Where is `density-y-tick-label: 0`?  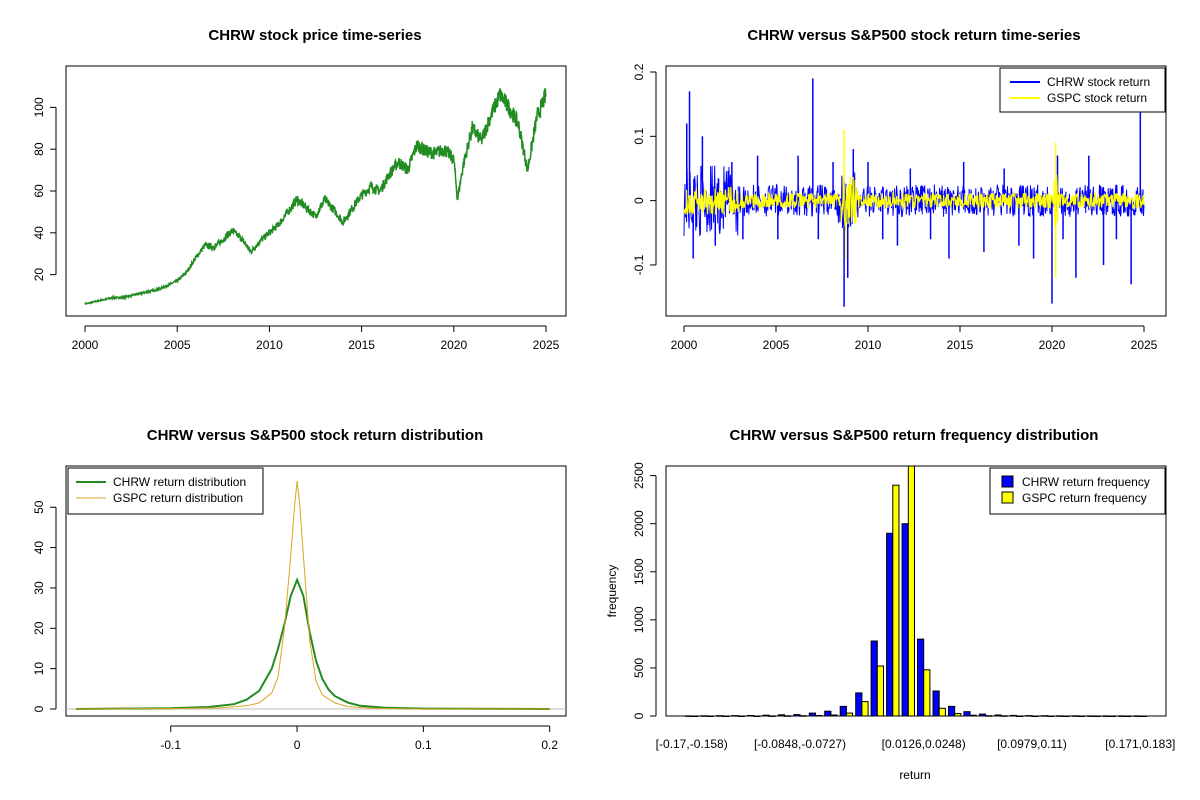
density-y-tick-label: 0 is located at coordinates (39, 708).